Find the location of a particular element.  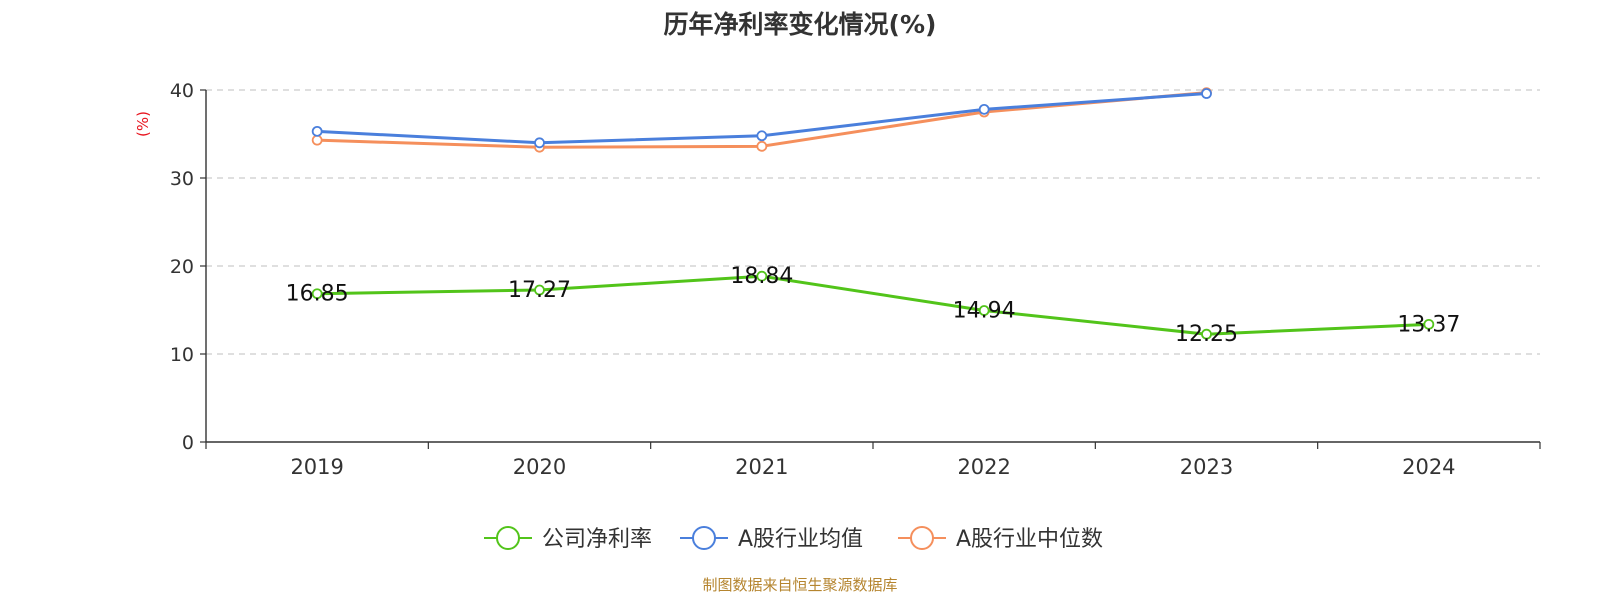

data-label: 18.84 is located at coordinates (761, 276).